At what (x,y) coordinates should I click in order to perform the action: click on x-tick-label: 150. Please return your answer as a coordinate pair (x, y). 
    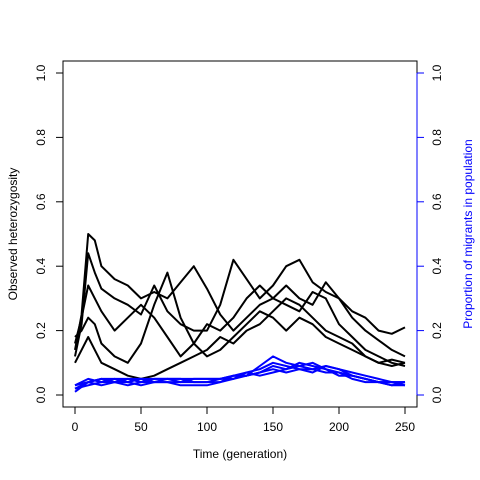
    Looking at the image, I should click on (273, 427).